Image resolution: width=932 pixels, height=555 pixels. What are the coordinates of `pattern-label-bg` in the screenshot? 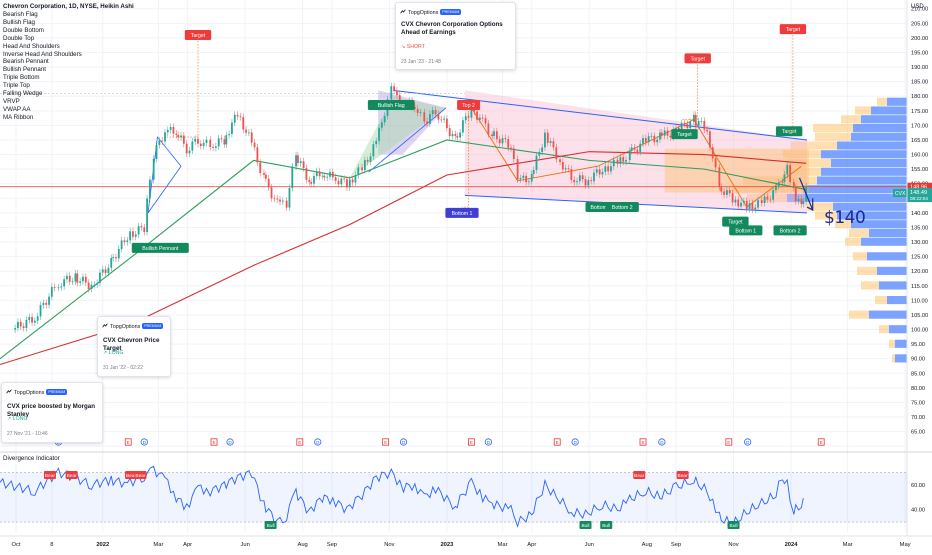 It's located at (598, 207).